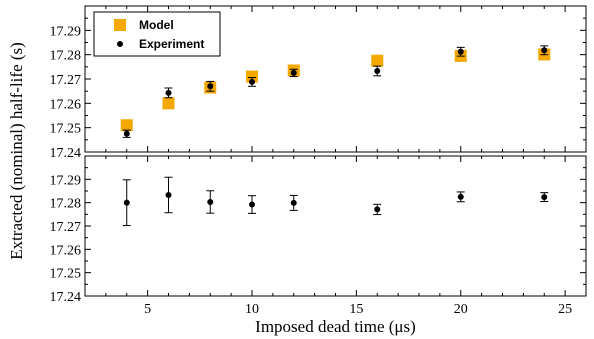 The height and width of the screenshot is (339, 594). I want to click on x-axis: 5 10 15 20 25, so click(358, 309).